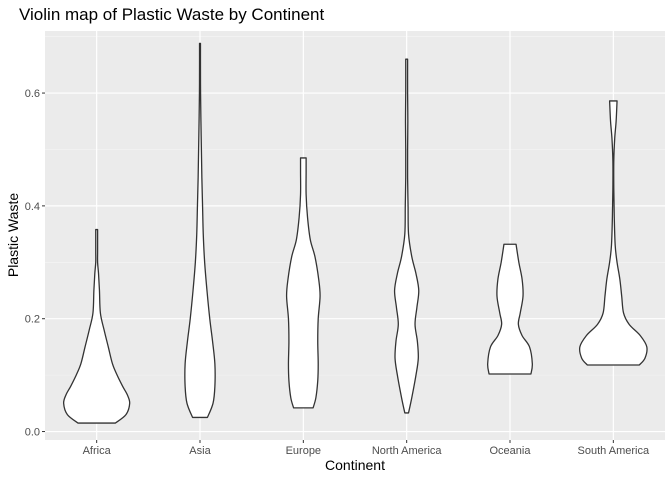 The width and height of the screenshot is (672, 480). I want to click on y-axis: 0.0 0.2 0.4 0.6, so click(35, 263).